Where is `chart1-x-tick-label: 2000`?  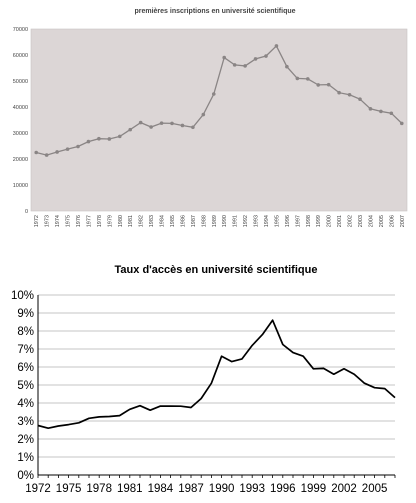 chart1-x-tick-label: 2000 is located at coordinates (330, 221).